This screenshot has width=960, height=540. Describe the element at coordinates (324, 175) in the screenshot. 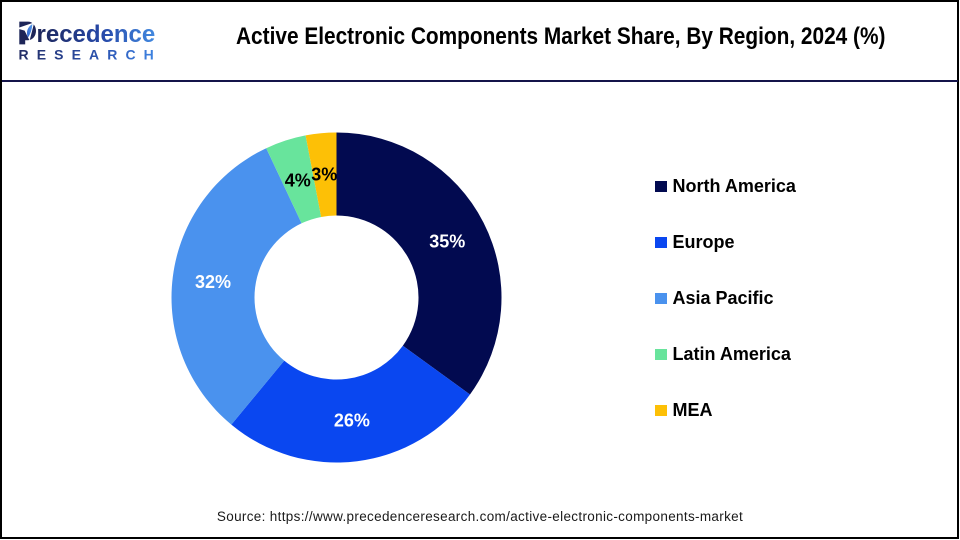

I see `svg-text: 3%` at that location.